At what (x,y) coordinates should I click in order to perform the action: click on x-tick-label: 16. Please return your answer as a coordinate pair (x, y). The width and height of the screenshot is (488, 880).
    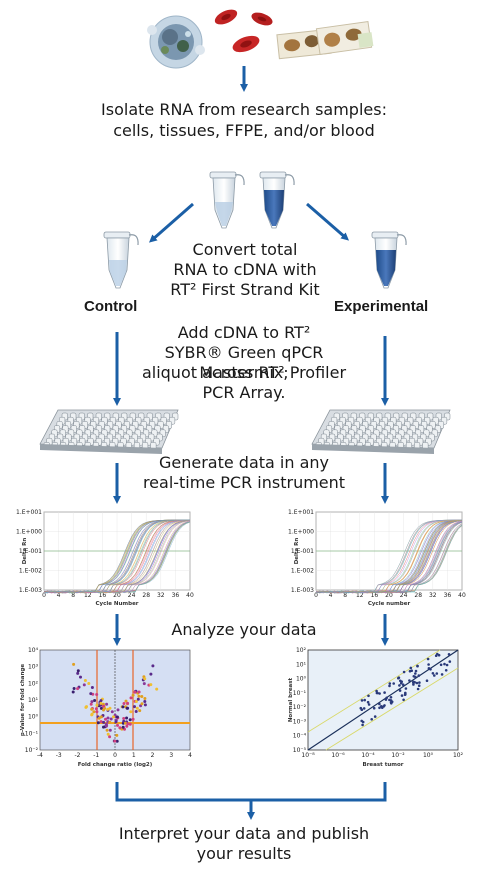
    Looking at the image, I should click on (375, 595).